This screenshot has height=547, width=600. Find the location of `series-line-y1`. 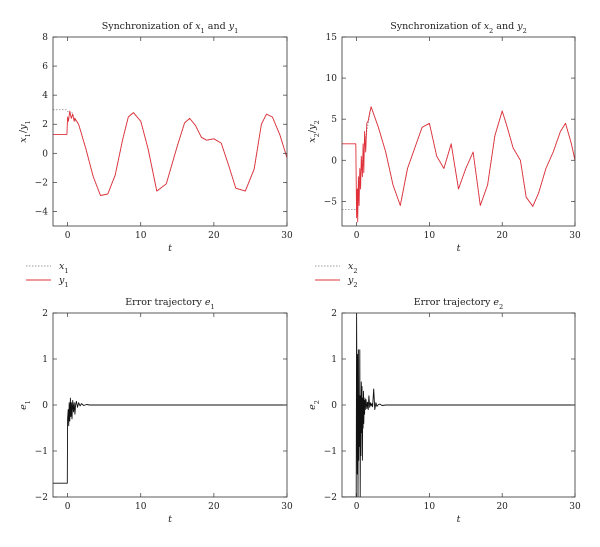

series-line-y1 is located at coordinates (170, 153).